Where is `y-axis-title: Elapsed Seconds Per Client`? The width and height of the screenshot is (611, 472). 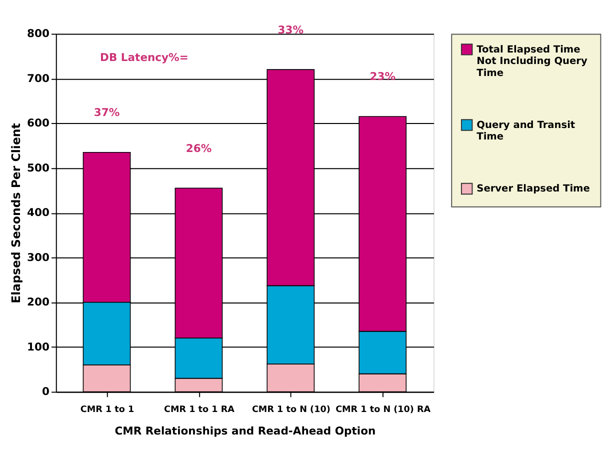
y-axis-title: Elapsed Seconds Per Client is located at coordinates (16, 213).